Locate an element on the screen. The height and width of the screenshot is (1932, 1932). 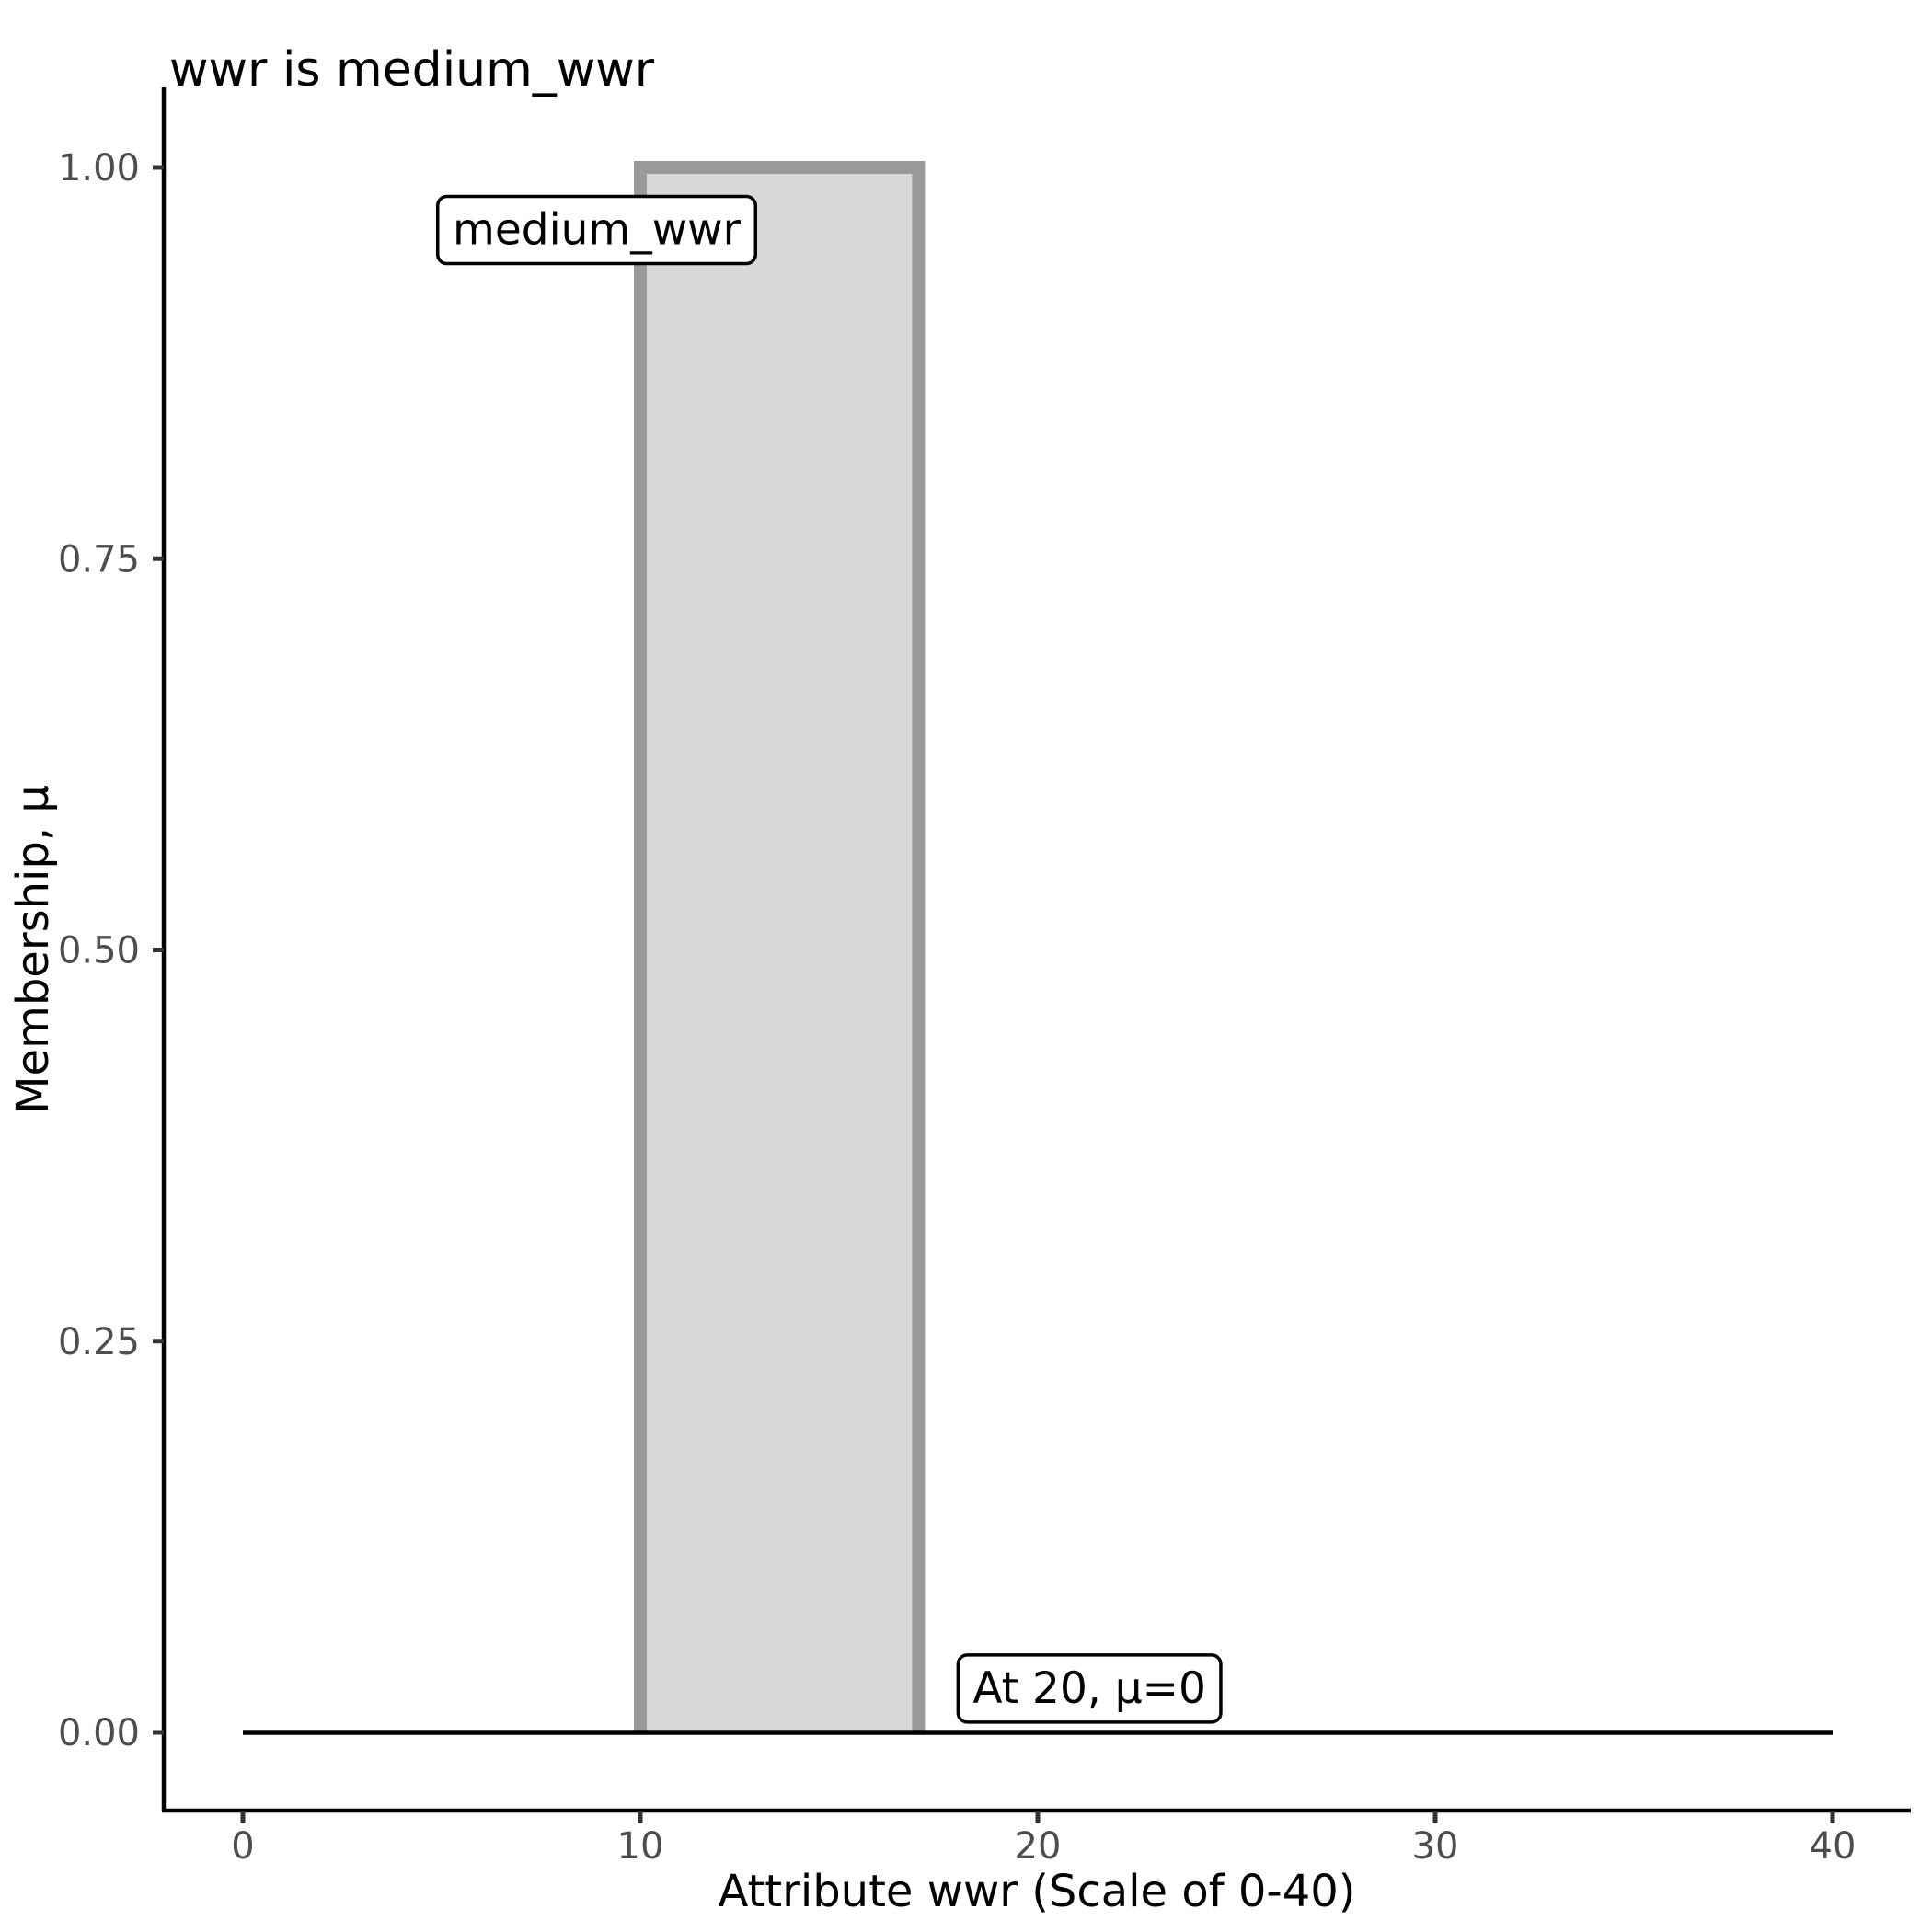
y-tick-label: 0.25 is located at coordinates (99, 1342).